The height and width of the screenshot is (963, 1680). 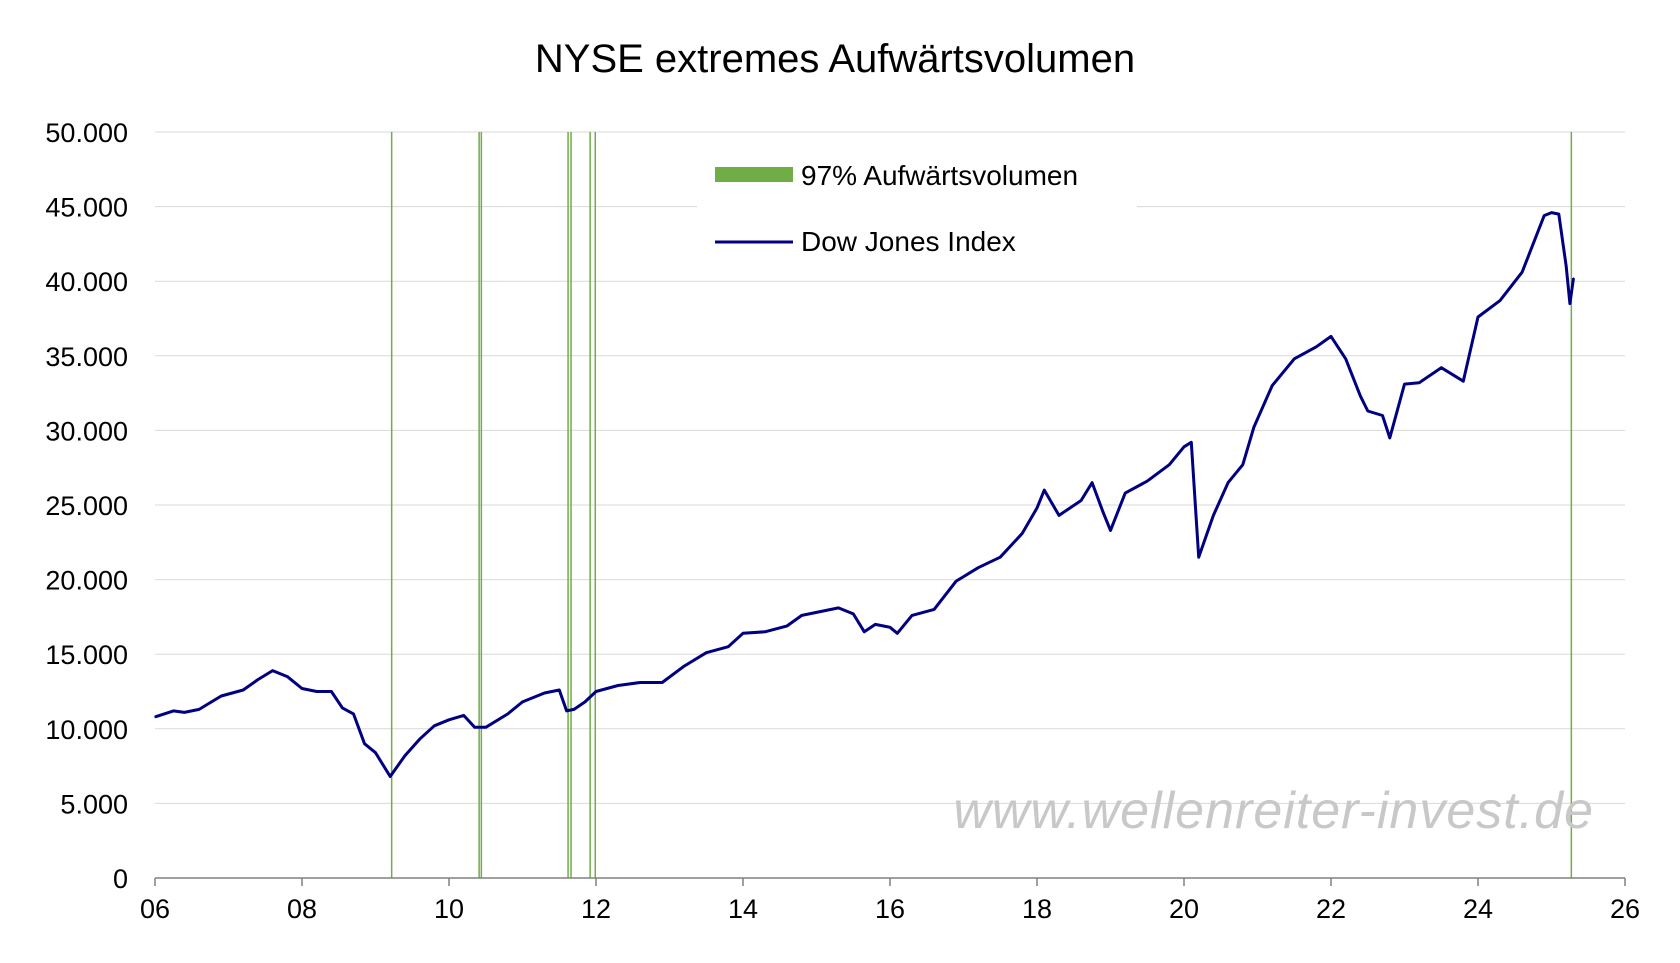 I want to click on x-tick-label: 18, so click(x=1037, y=909).